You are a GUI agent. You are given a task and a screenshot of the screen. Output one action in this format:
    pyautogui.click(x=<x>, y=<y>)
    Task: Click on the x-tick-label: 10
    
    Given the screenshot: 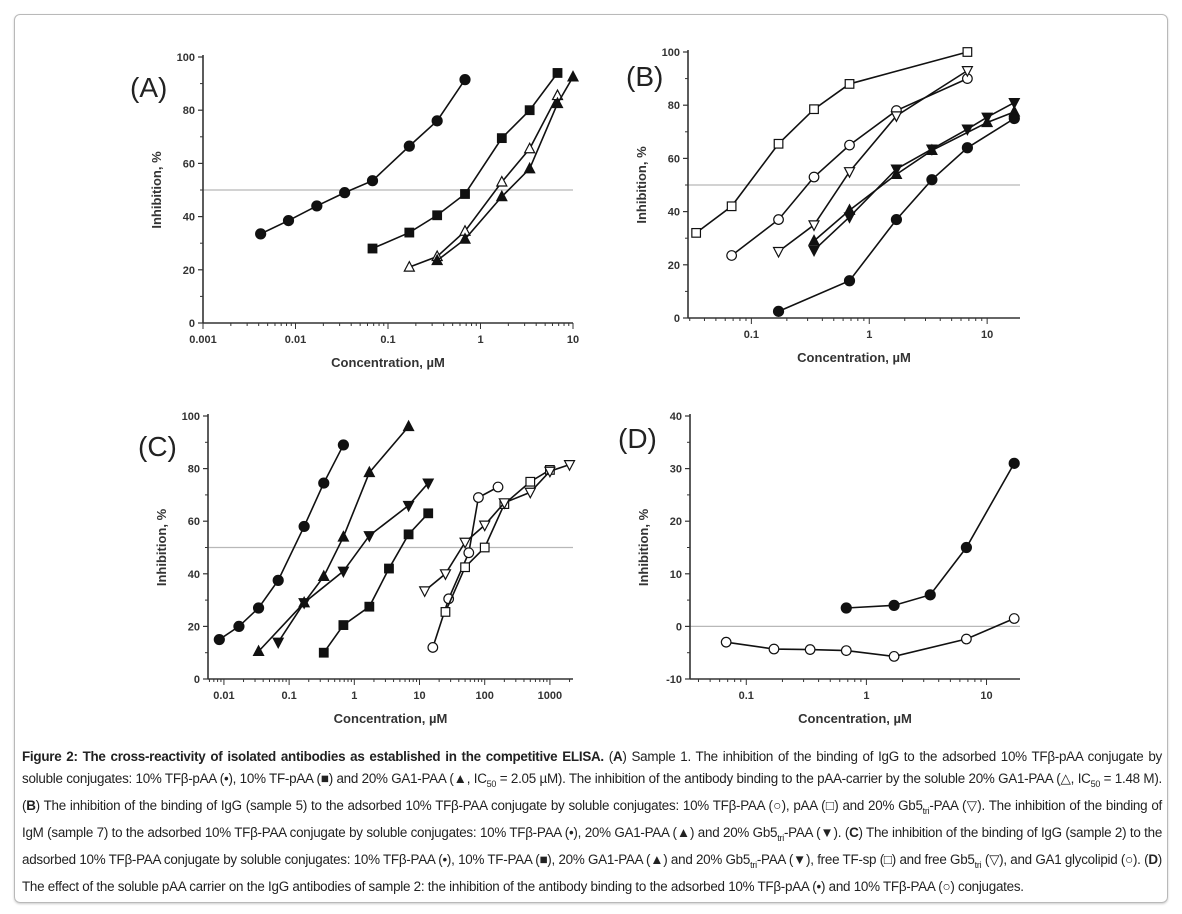 What is the action you would take?
    pyautogui.click(x=986, y=696)
    